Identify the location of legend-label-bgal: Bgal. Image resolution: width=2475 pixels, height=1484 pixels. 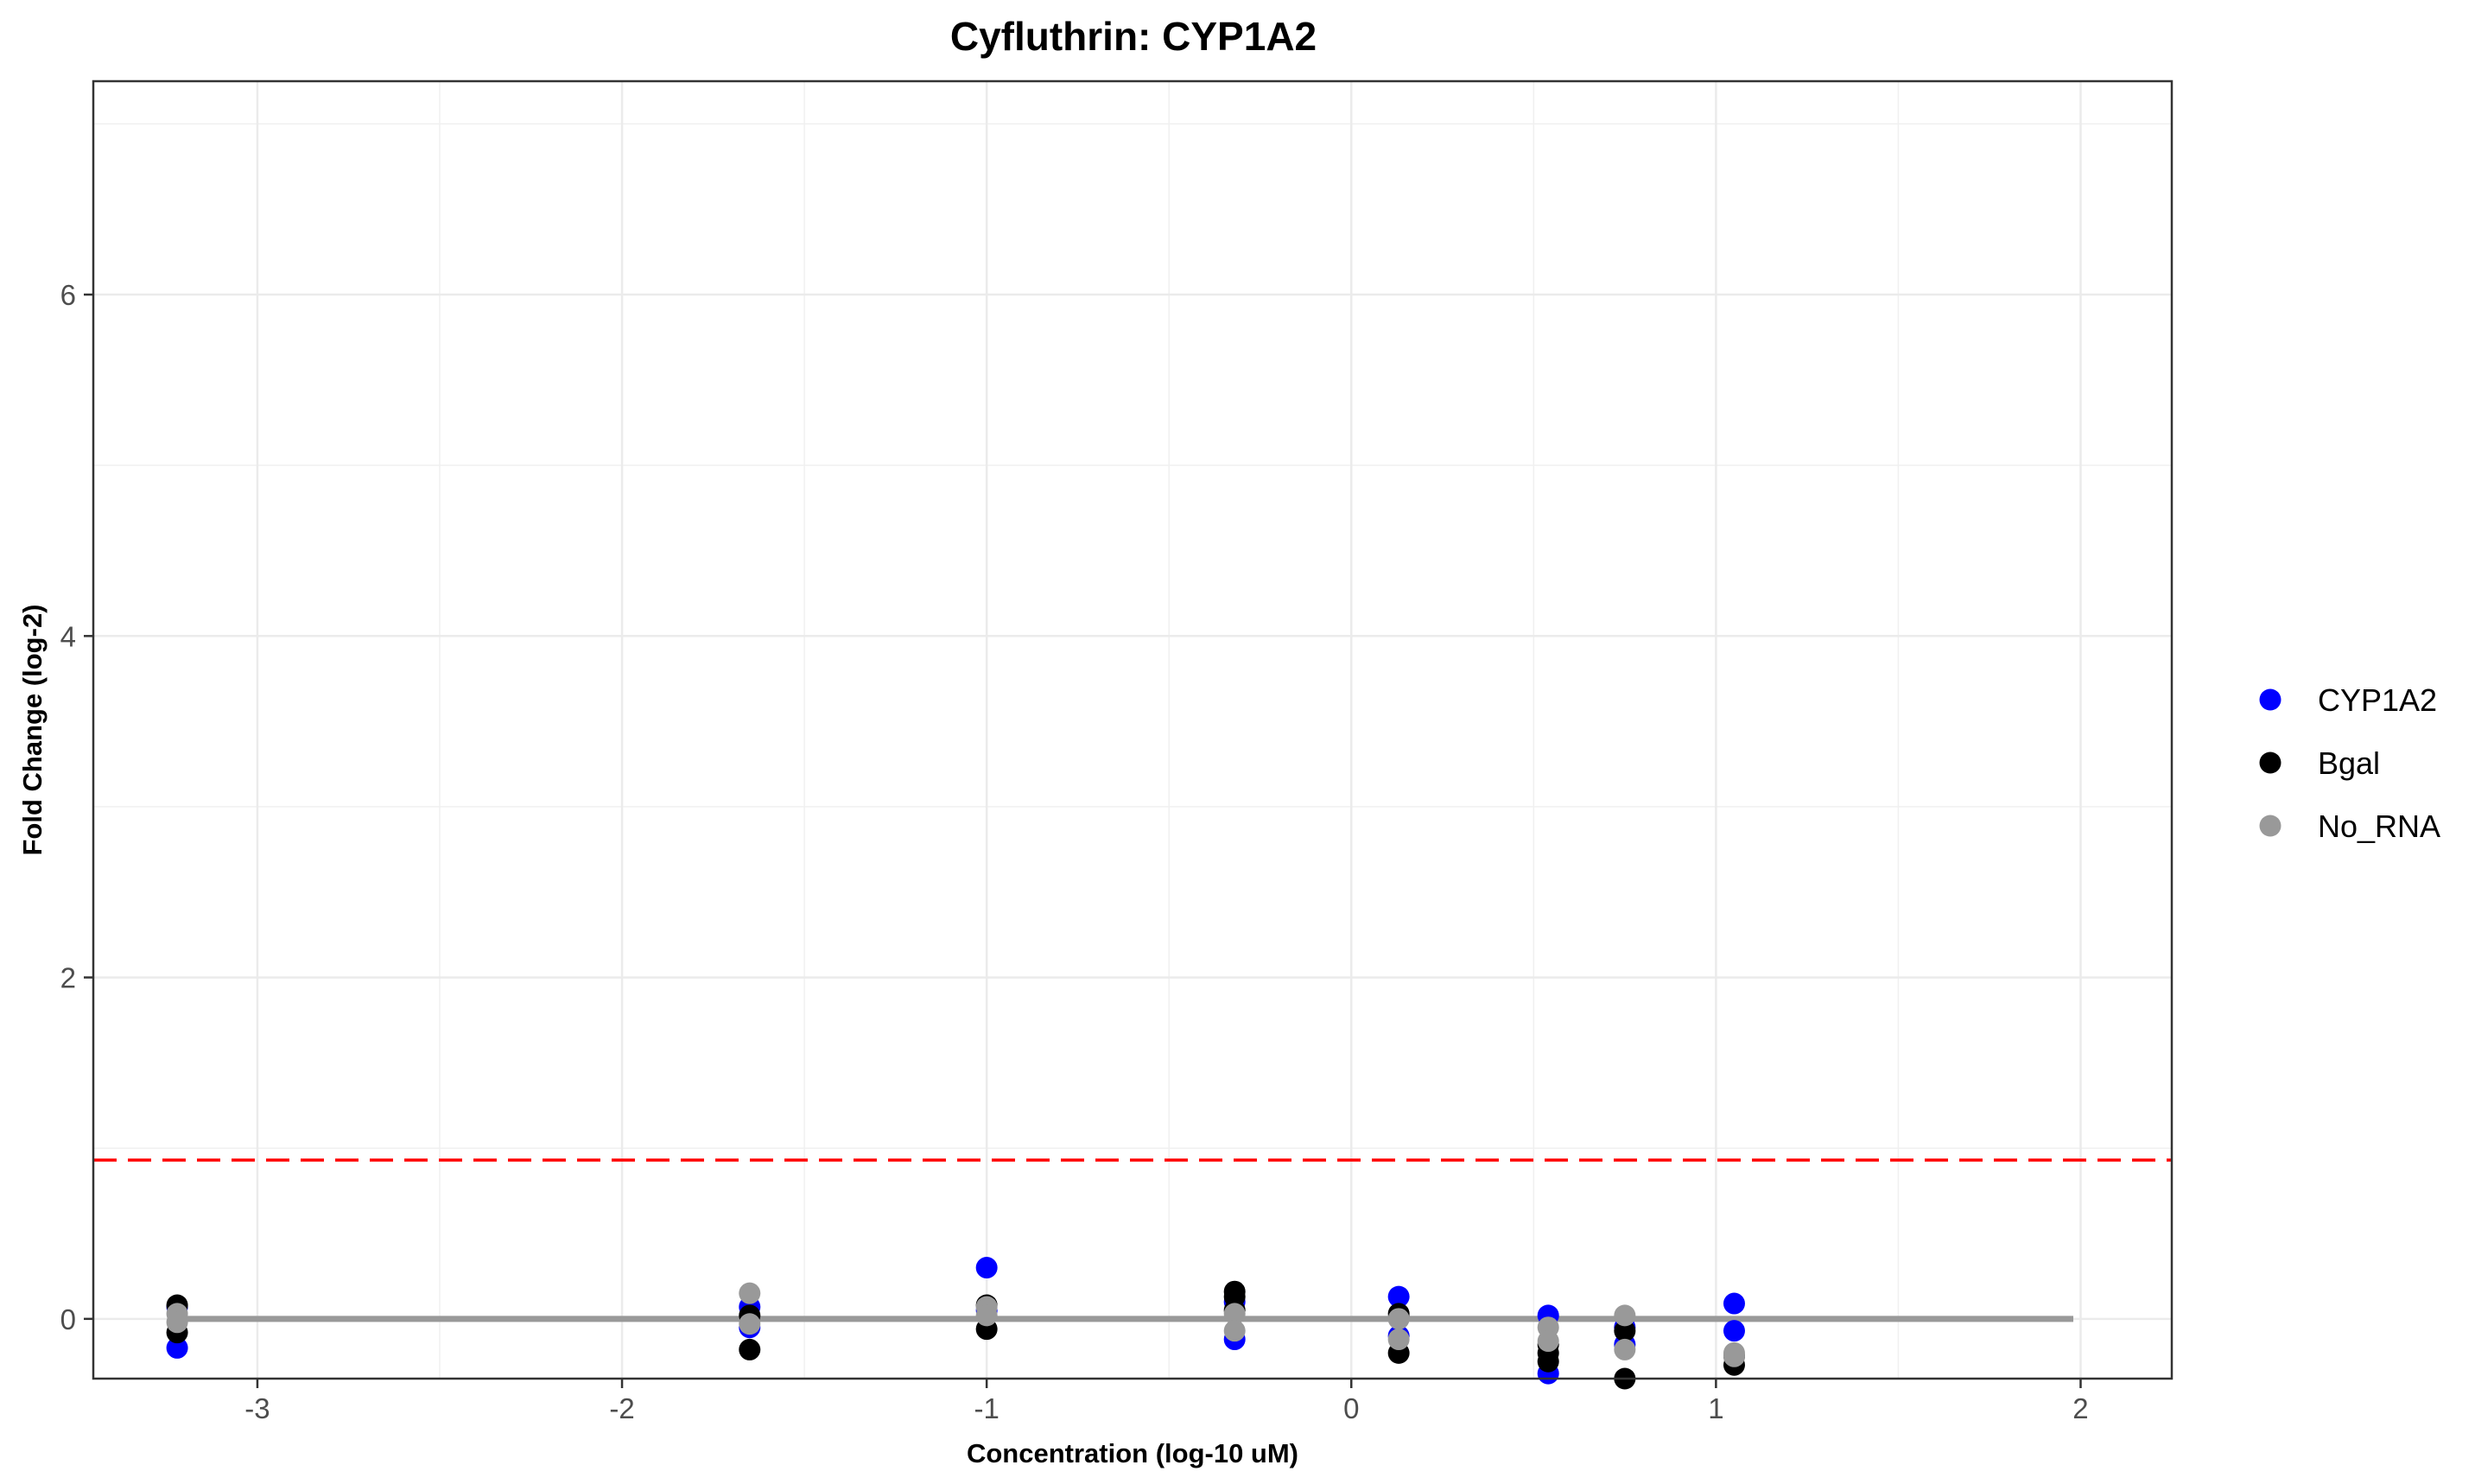
(2349, 763).